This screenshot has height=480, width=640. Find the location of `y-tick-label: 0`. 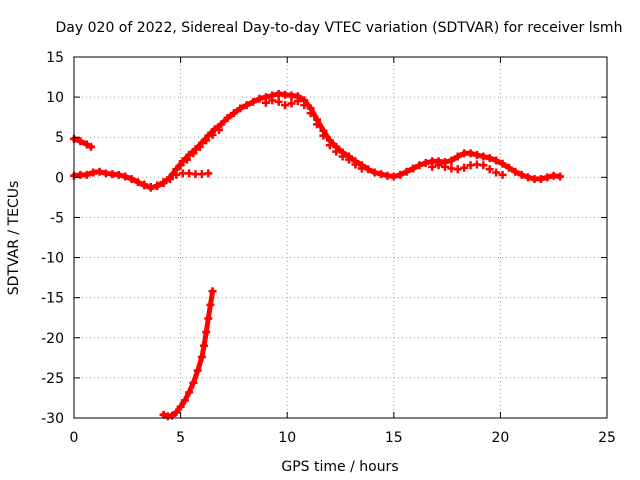

y-tick-label: 0 is located at coordinates (59, 178).